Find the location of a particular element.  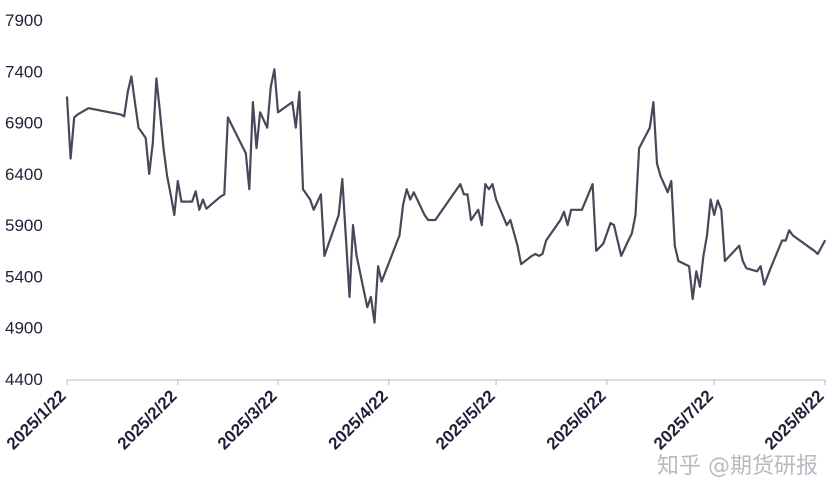

y-tick-label: 5400 is located at coordinates (24, 276).